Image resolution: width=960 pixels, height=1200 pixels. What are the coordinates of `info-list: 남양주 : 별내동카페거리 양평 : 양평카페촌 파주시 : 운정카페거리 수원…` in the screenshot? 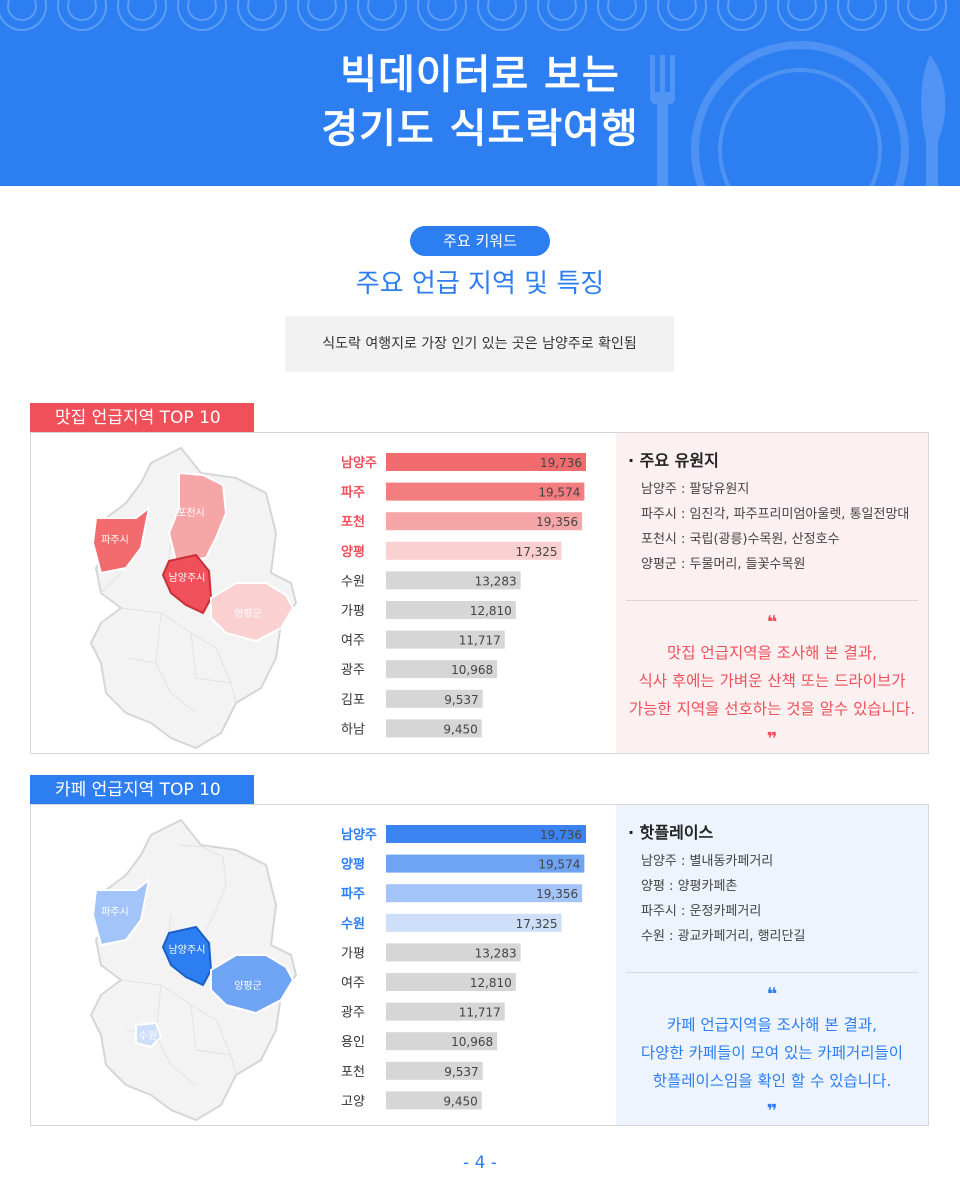 It's located at (723, 899).